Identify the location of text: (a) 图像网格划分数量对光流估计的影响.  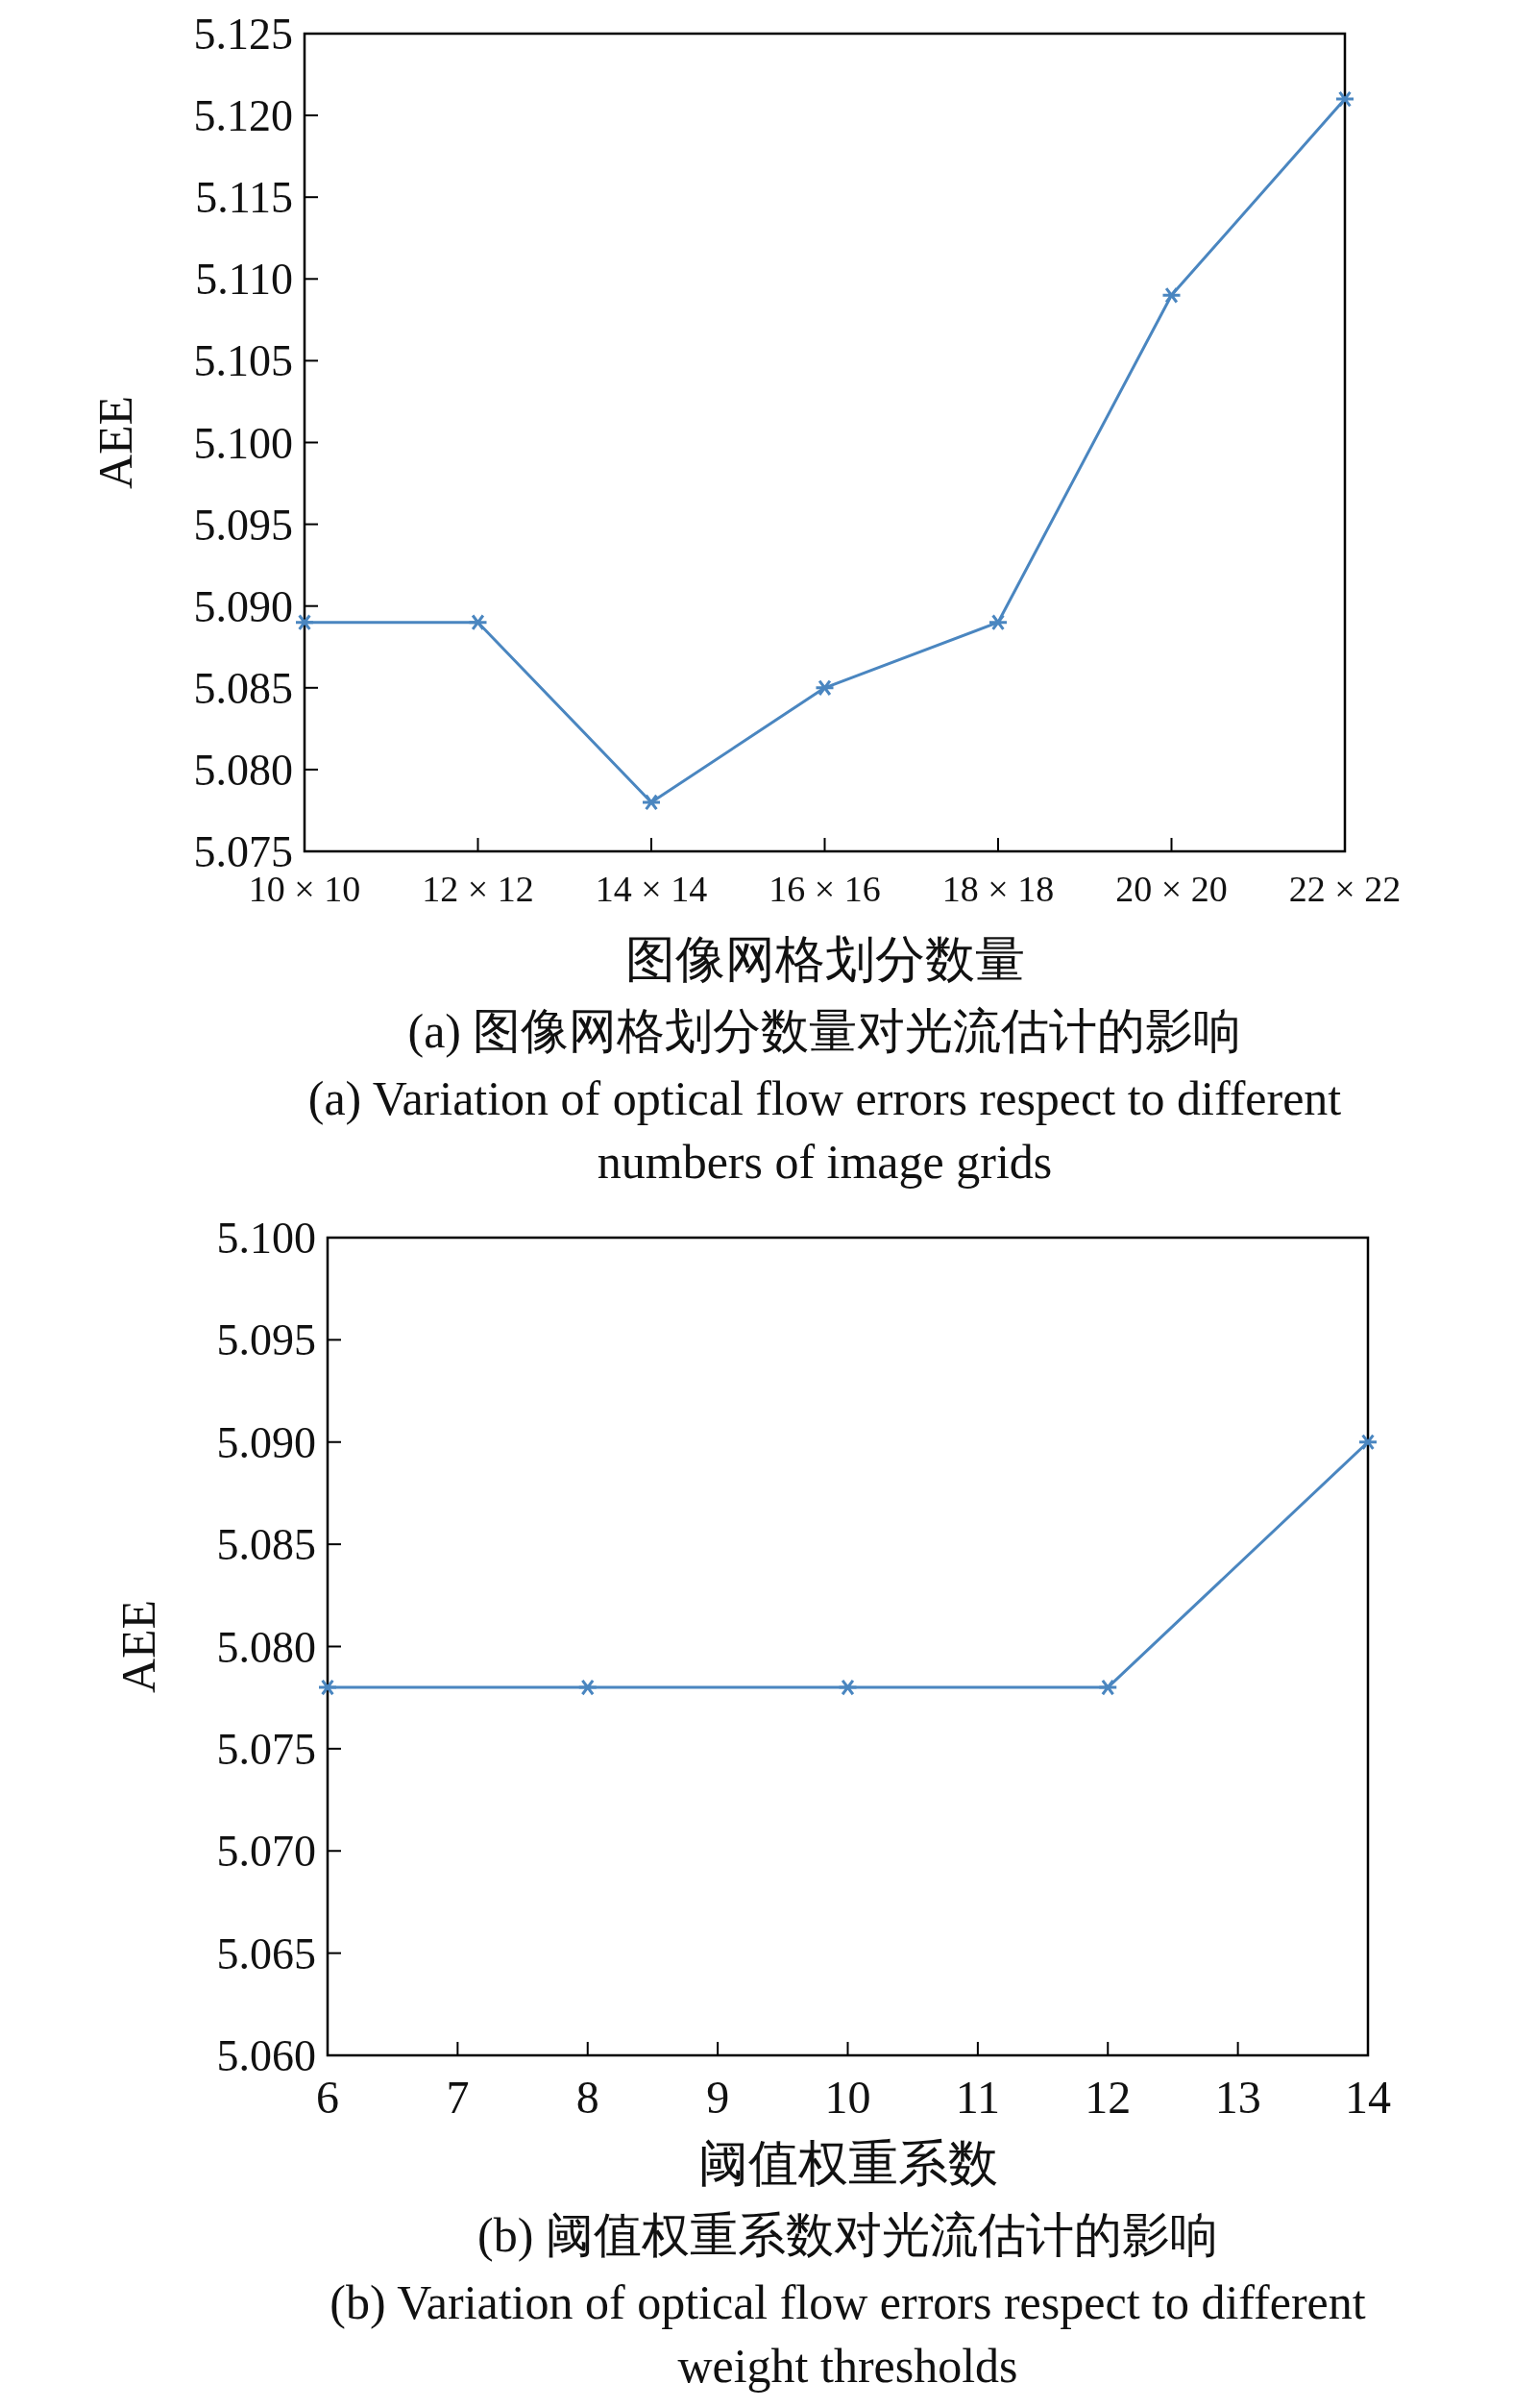
(824, 1031).